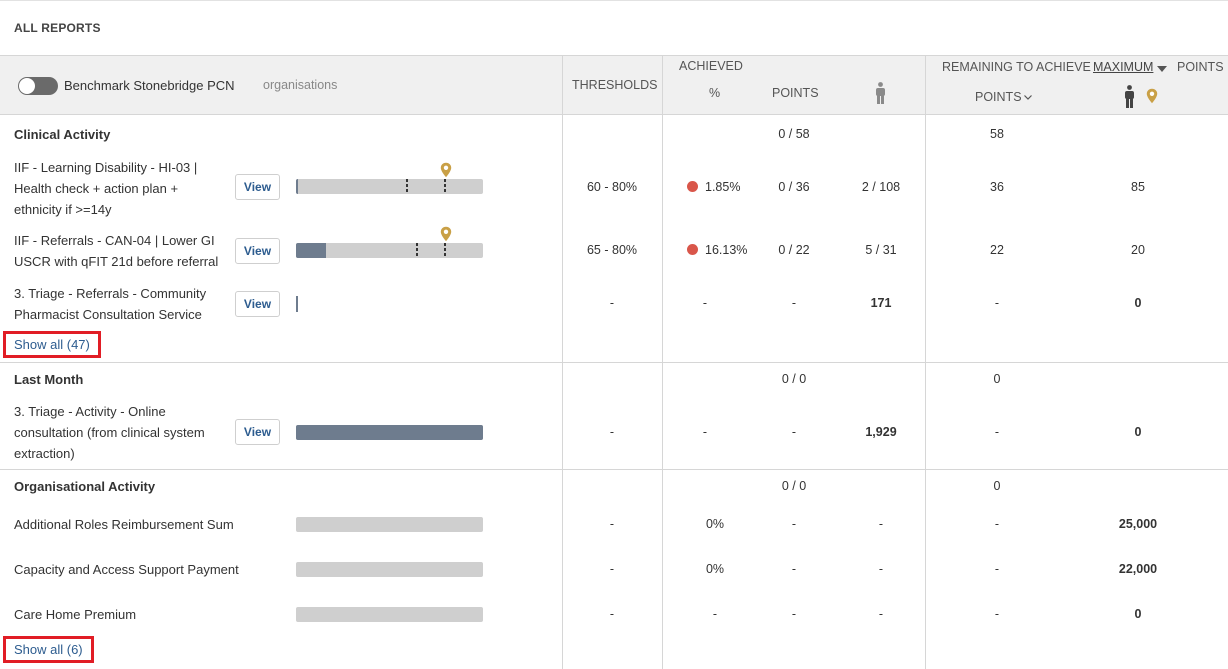 Image resolution: width=1228 pixels, height=669 pixels. Describe the element at coordinates (38, 86) in the screenshot. I see `benchmark-toggle` at that location.